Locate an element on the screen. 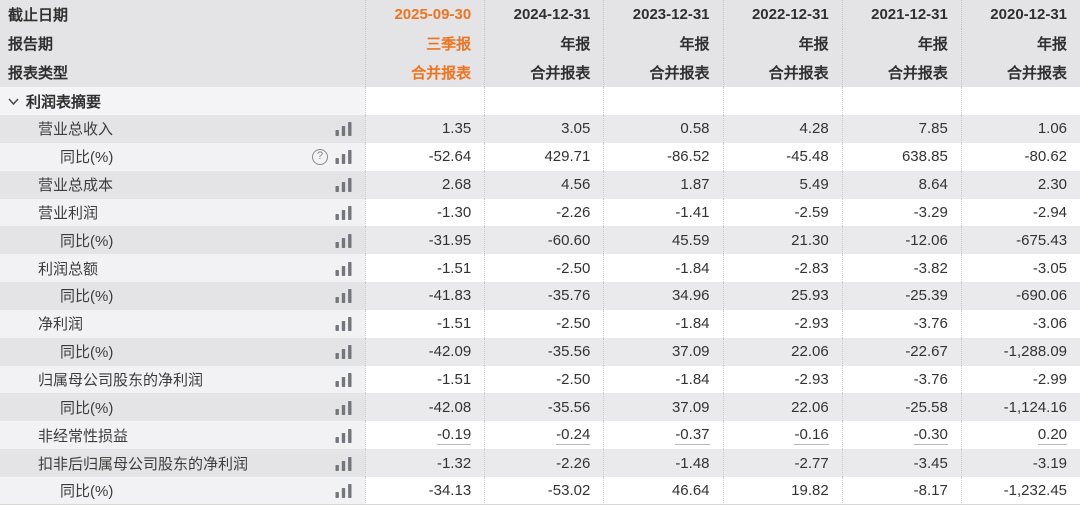  value-text: -0.30 is located at coordinates (930, 435).